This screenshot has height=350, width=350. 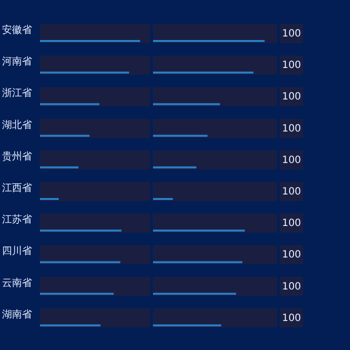 I want to click on y-tick-label: 贵州省, so click(x=17, y=156).